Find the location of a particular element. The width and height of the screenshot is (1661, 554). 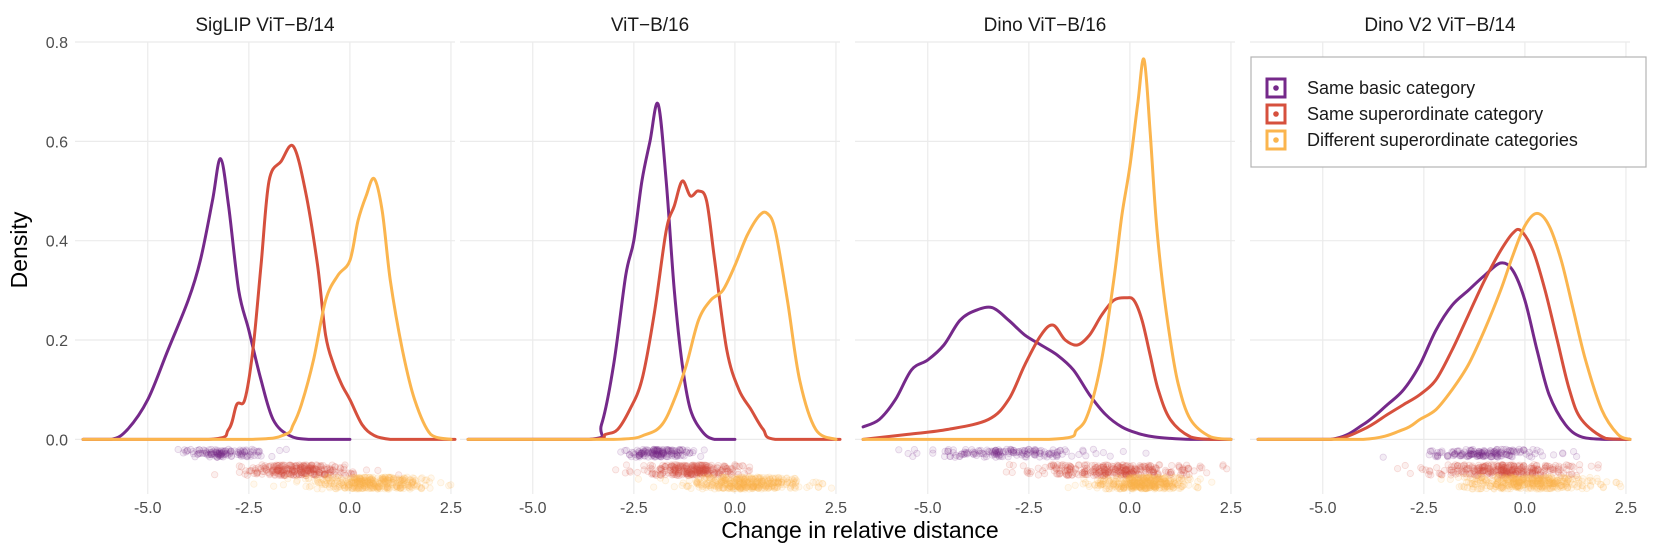

rug-points is located at coordinates (1480, 453).